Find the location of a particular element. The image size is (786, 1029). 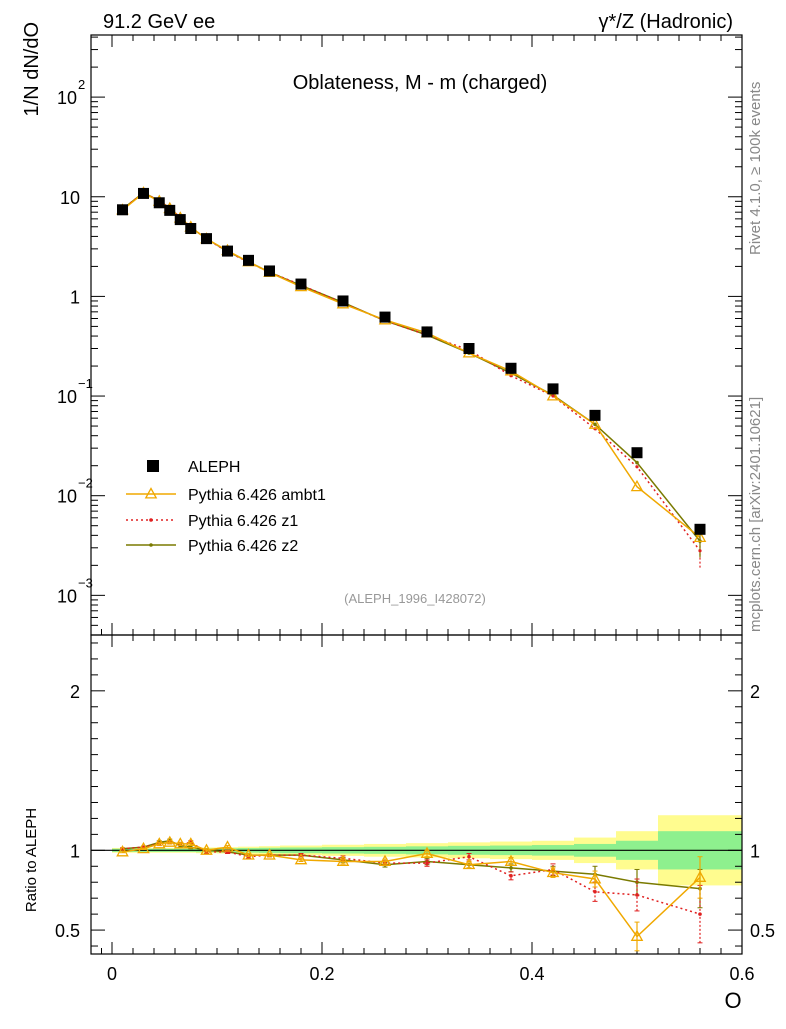

ratio-y-tick-label-right: 0.5 is located at coordinates (762, 931).